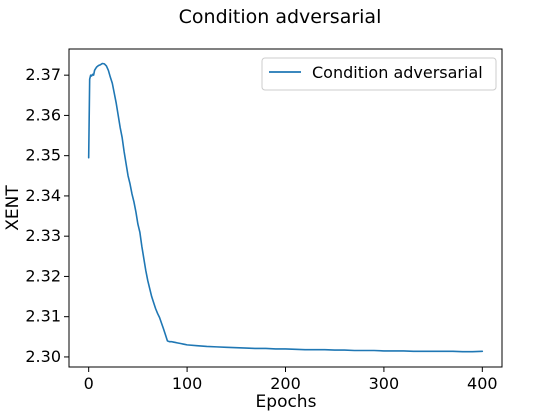 Image resolution: width=560 pixels, height=420 pixels. I want to click on legend-label: Condition adversarial, so click(397, 72).